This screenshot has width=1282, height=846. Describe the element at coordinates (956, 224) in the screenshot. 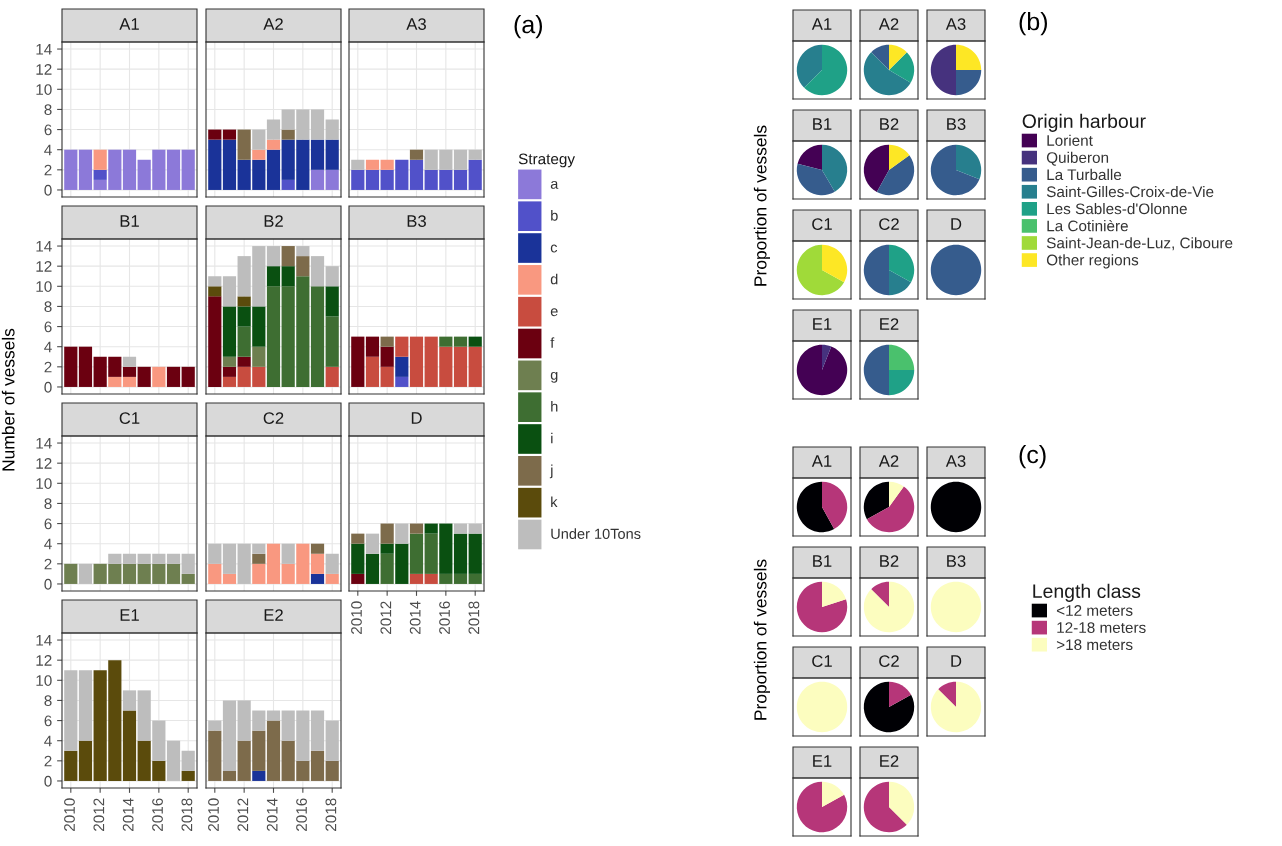

I see `chart-title: D` at that location.